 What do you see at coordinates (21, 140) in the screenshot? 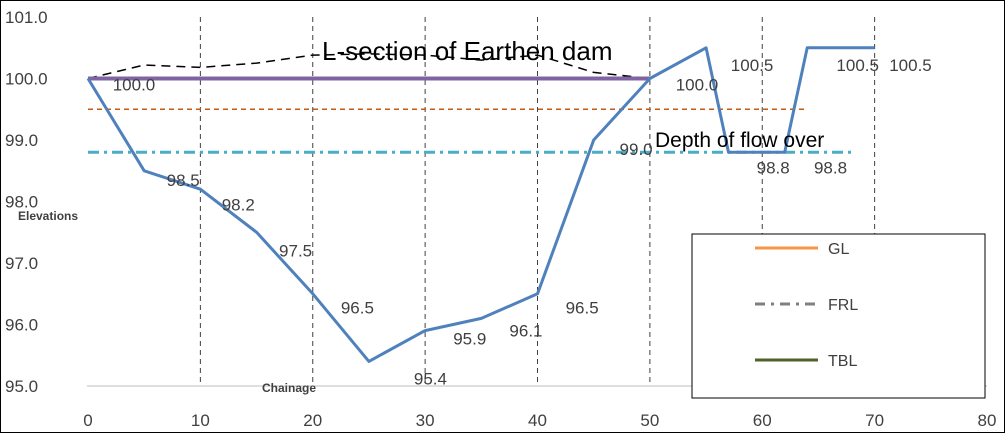
I see `y-tick-label: 99.0` at bounding box center [21, 140].